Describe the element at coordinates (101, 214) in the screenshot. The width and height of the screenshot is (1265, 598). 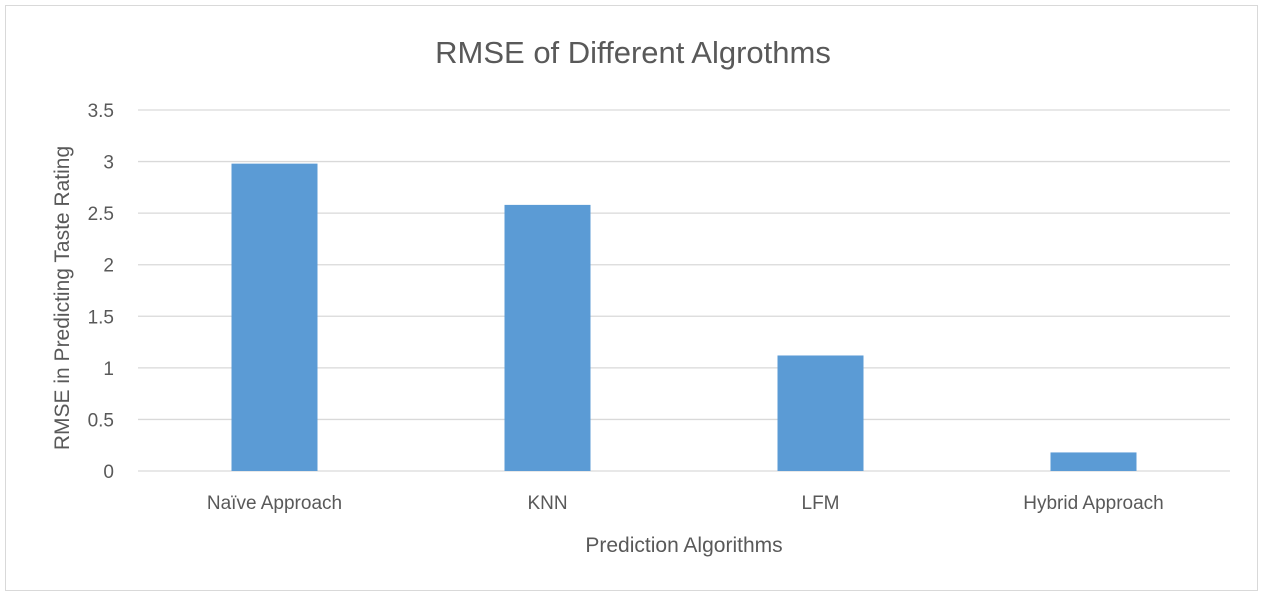
I see `y-tick-label: 2.5` at that location.